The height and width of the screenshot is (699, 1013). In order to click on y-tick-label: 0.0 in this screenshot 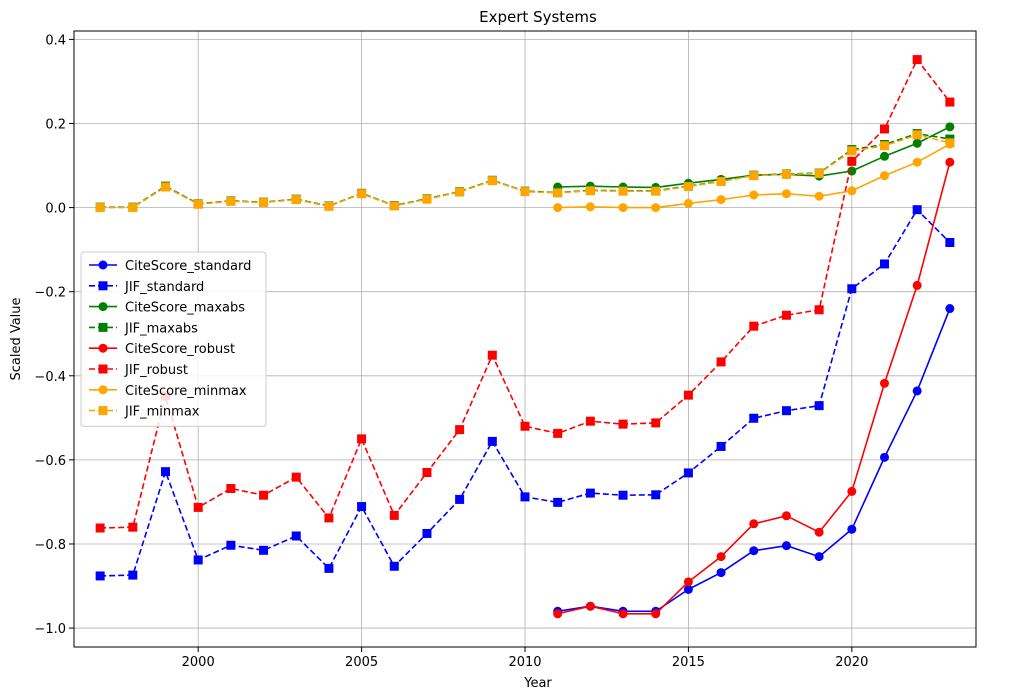, I will do `click(55, 209)`.